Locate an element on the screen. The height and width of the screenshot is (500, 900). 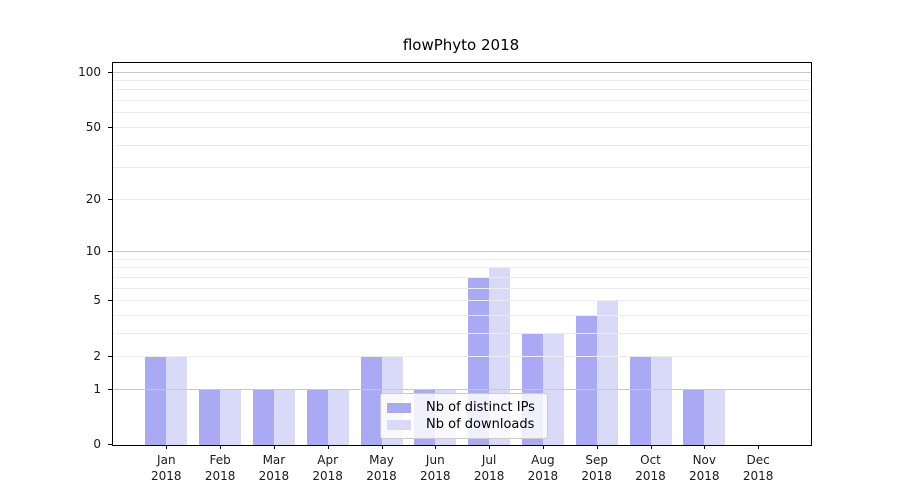
bar-sep-downloads is located at coordinates (607, 372).